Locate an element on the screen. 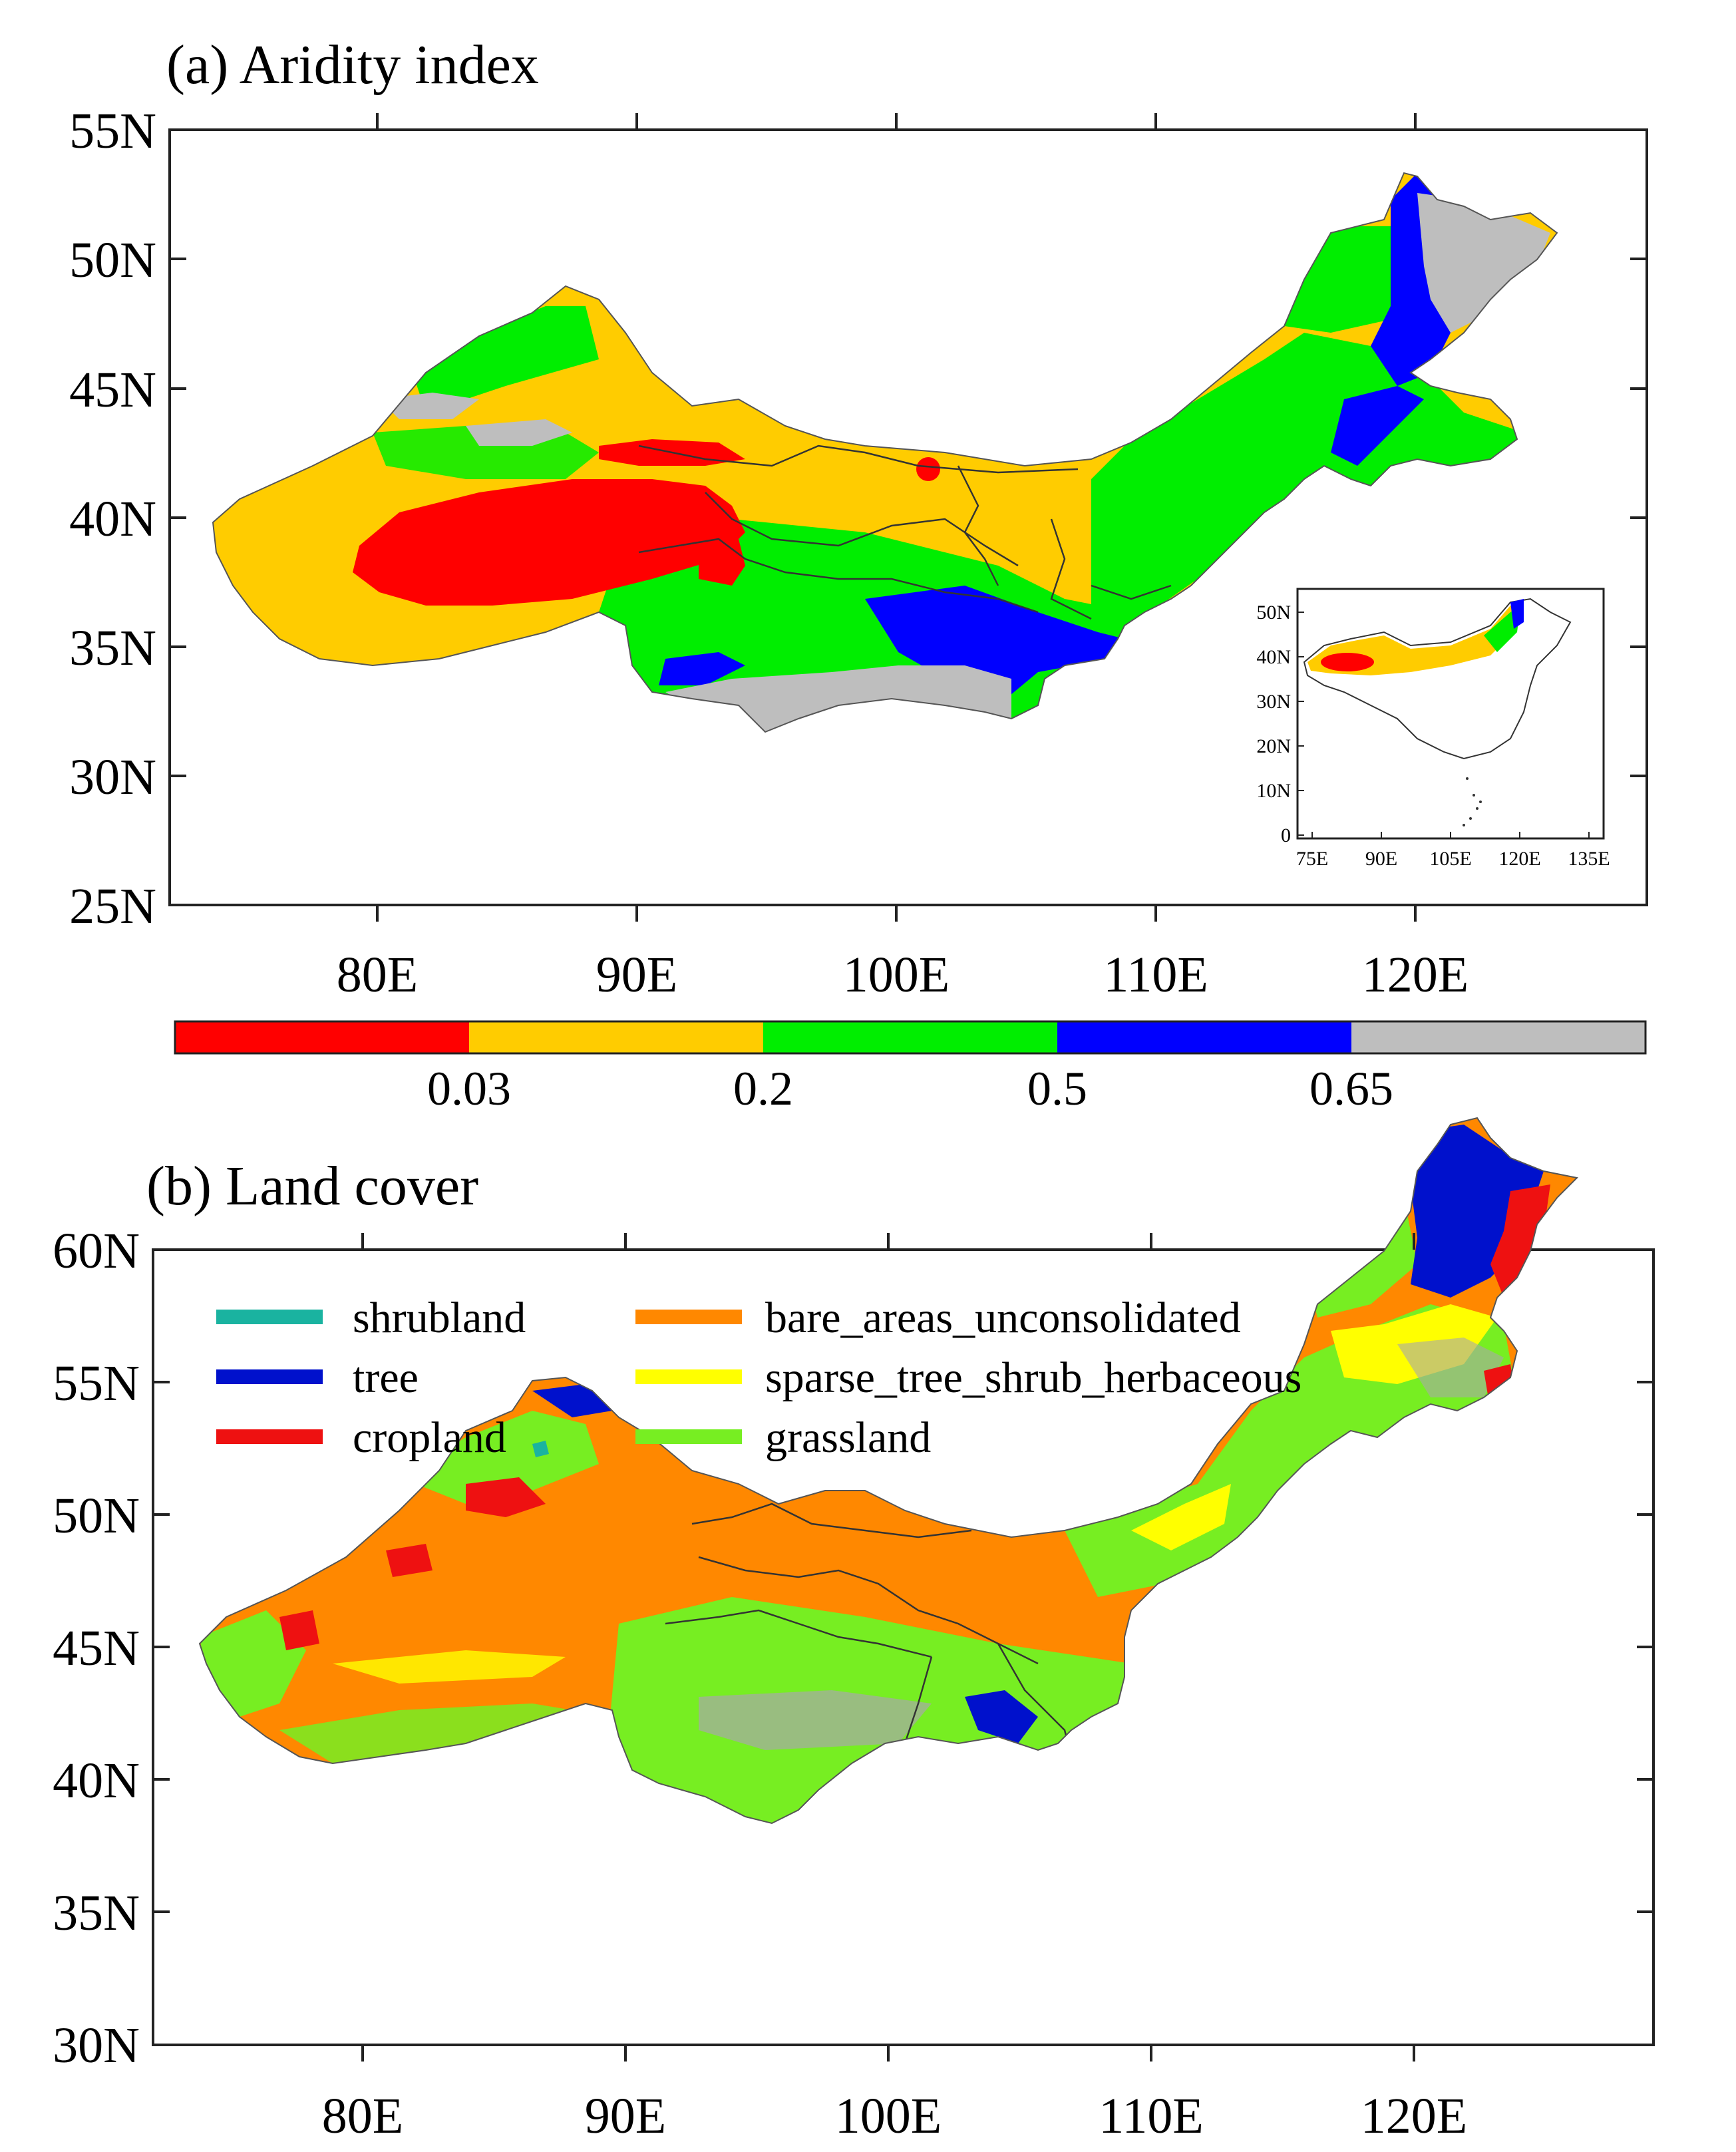 This screenshot has width=1736, height=2152. lat-label: 25N is located at coordinates (112, 906).